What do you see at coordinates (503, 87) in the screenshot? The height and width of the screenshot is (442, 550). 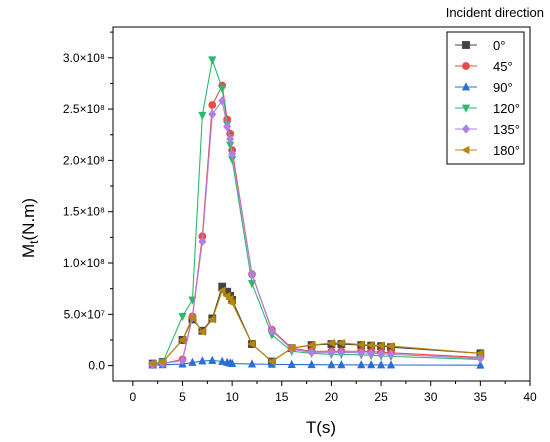 I see `legend-label: 90°` at bounding box center [503, 87].